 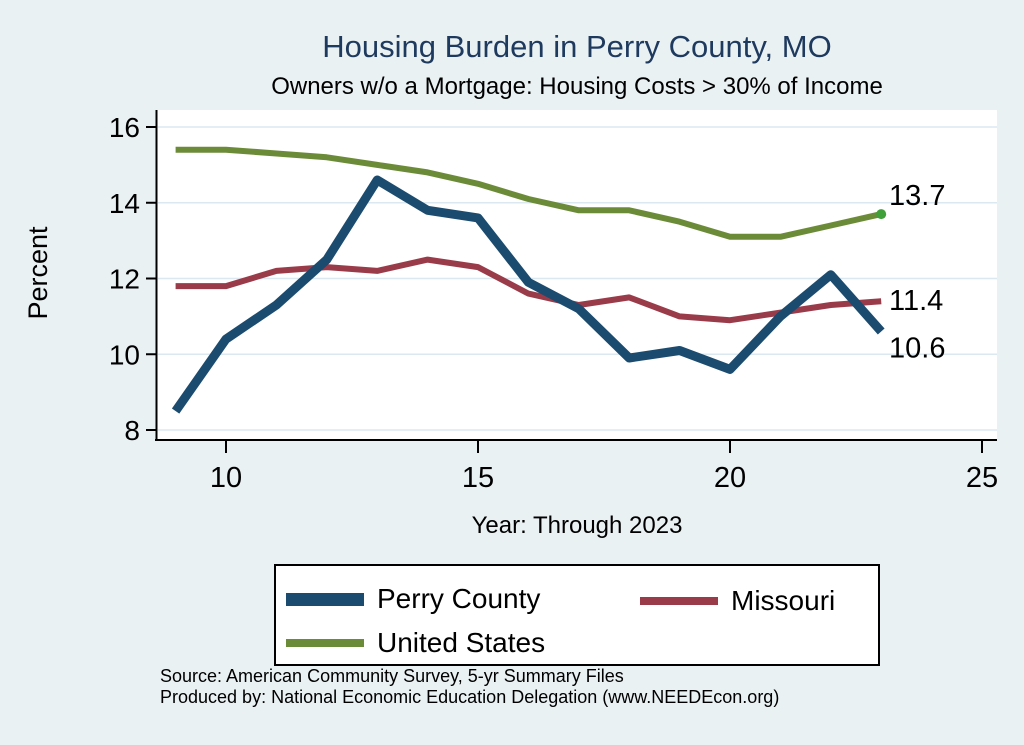 I want to click on perry-county-line-swatch, so click(x=325, y=599).